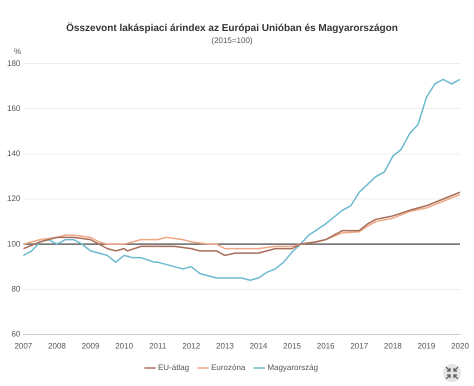  I want to click on x-tick-label: 2010, so click(124, 345).